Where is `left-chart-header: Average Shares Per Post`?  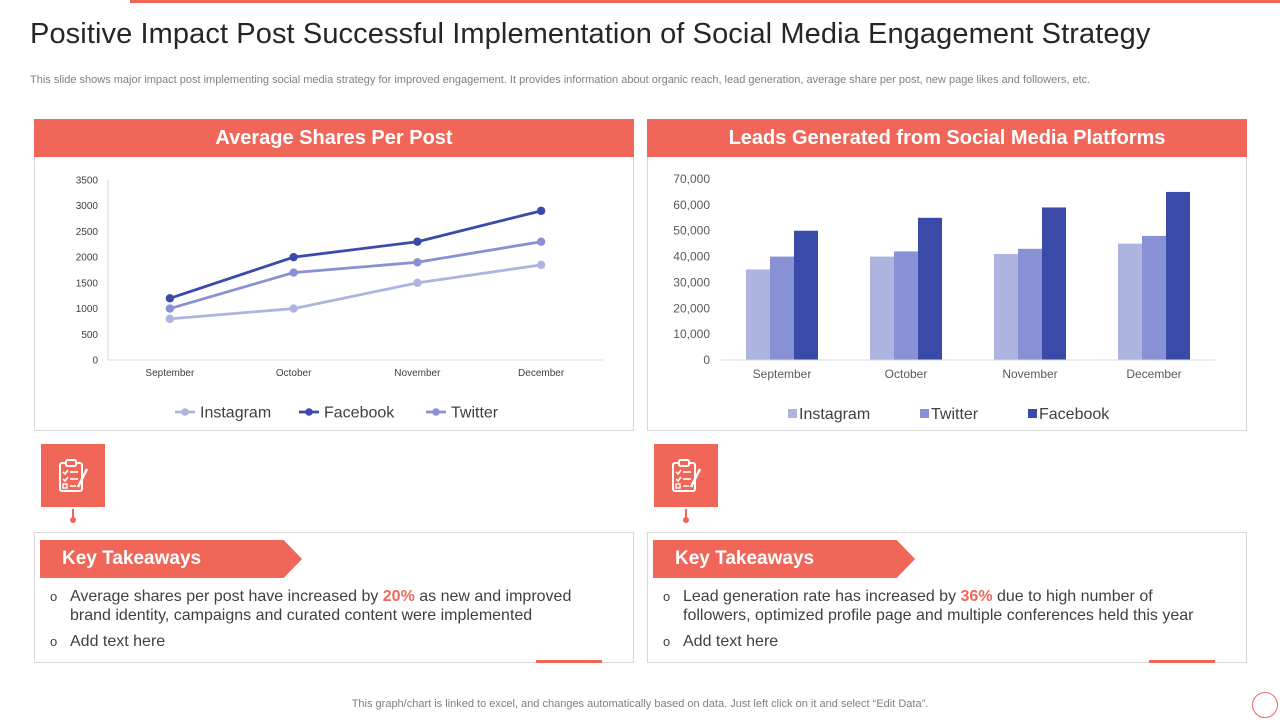 left-chart-header: Average Shares Per Post is located at coordinates (334, 138).